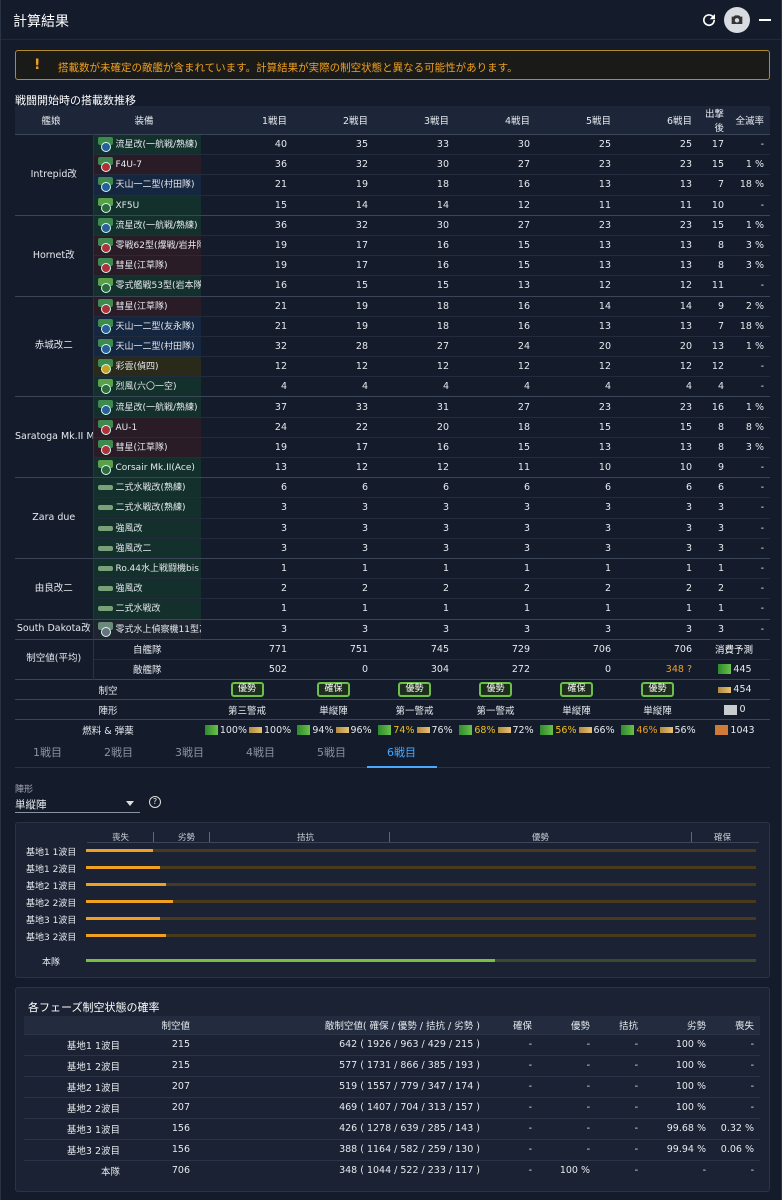 The height and width of the screenshot is (1200, 782). Describe the element at coordinates (392, 608) in the screenshot. I see `slot-row: 二式水戦改 1 1 1 1 1 1 1-` at that location.